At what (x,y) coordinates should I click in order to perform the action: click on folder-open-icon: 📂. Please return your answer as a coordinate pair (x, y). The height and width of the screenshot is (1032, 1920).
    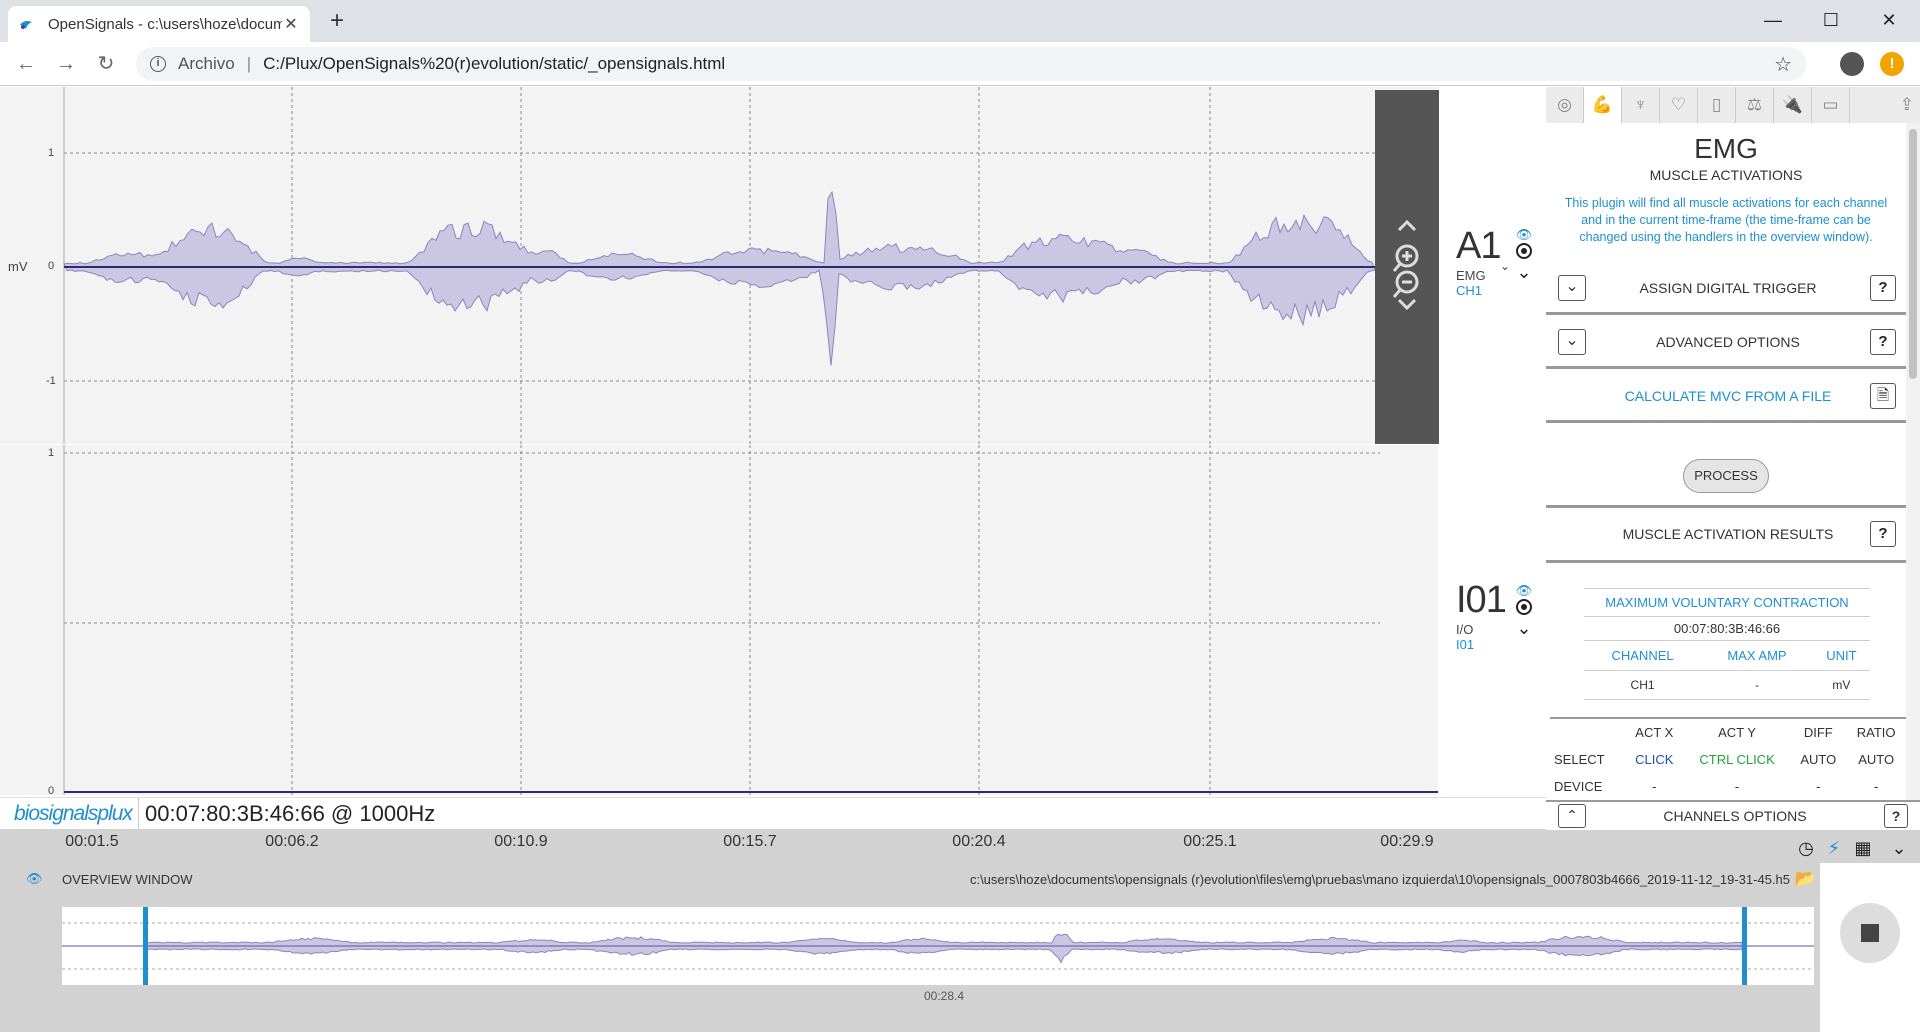
    Looking at the image, I should click on (1805, 878).